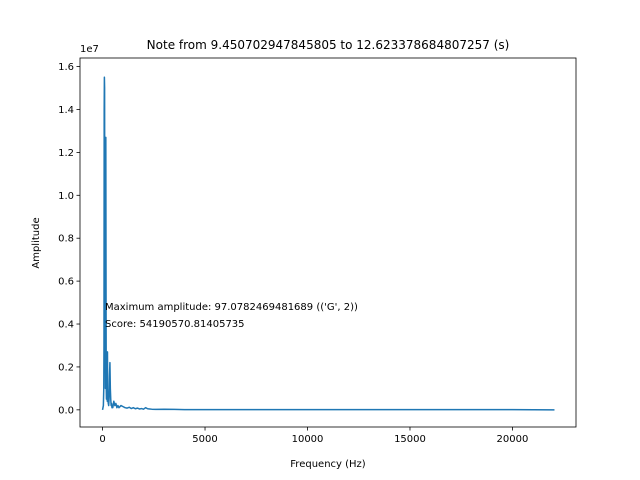 The height and width of the screenshot is (480, 640). Describe the element at coordinates (66, 196) in the screenshot. I see `y-tick-label: 1.0` at that location.